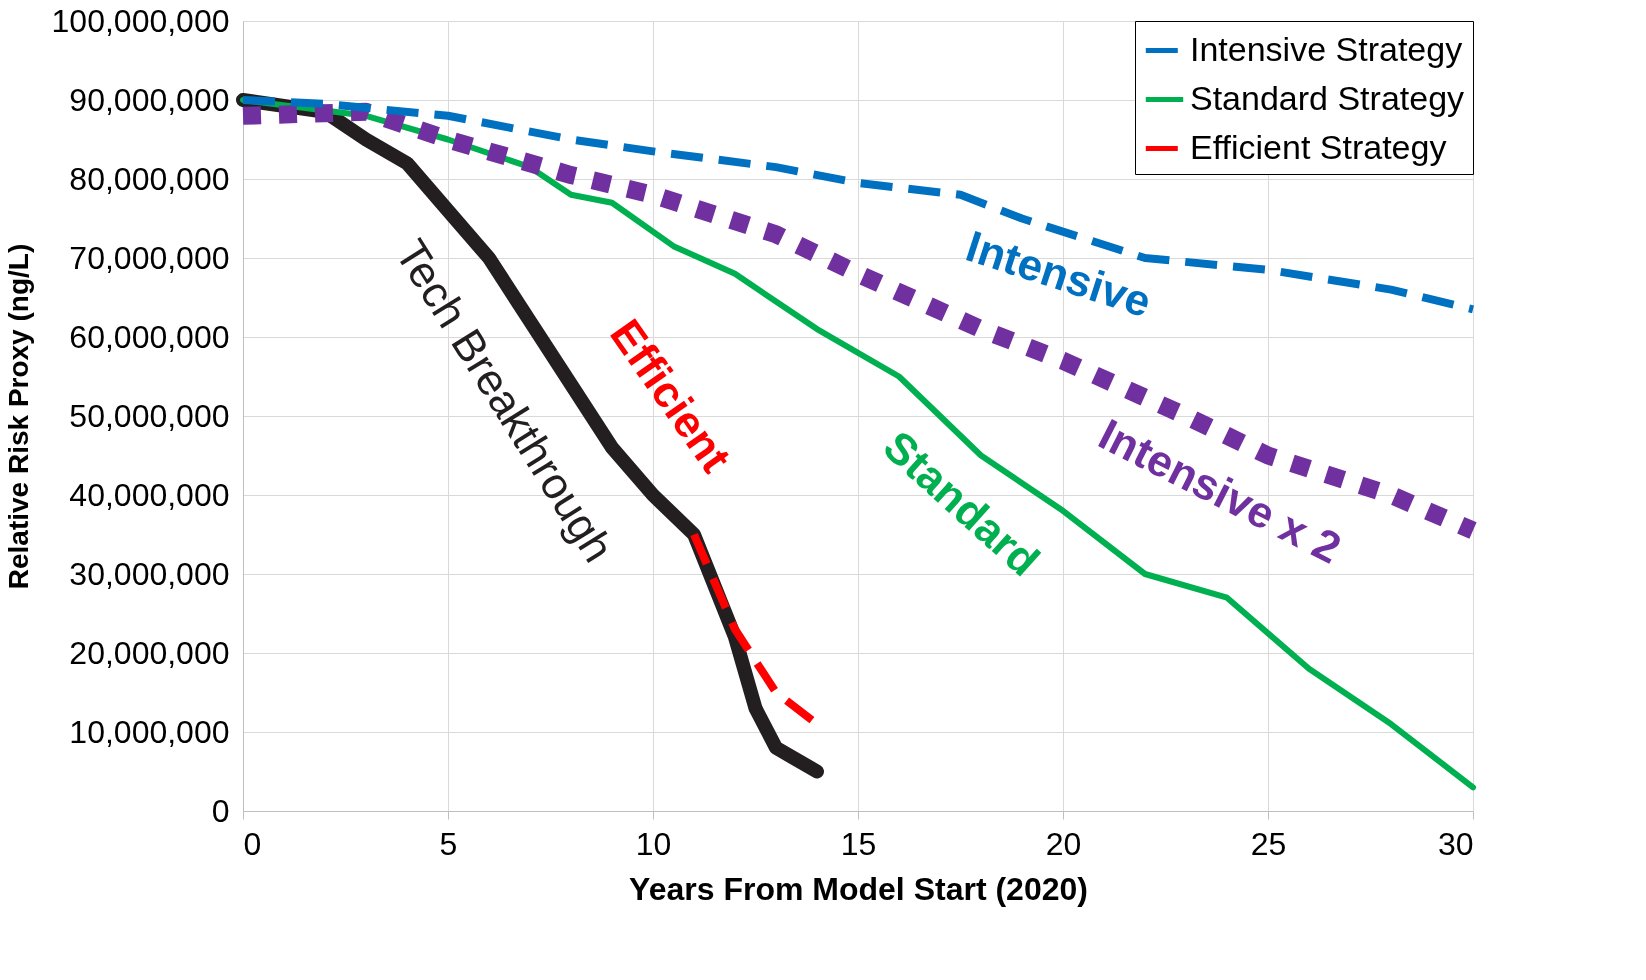 Image resolution: width=1646 pixels, height=980 pixels. Describe the element at coordinates (858, 888) in the screenshot. I see `x-axis-title: Years From Model Start (2020)` at that location.